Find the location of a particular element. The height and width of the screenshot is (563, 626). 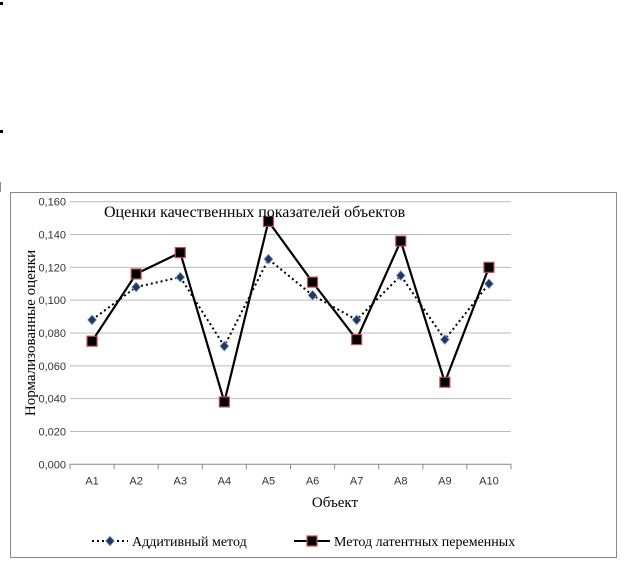

x-tick-label: A3 is located at coordinates (180, 481).